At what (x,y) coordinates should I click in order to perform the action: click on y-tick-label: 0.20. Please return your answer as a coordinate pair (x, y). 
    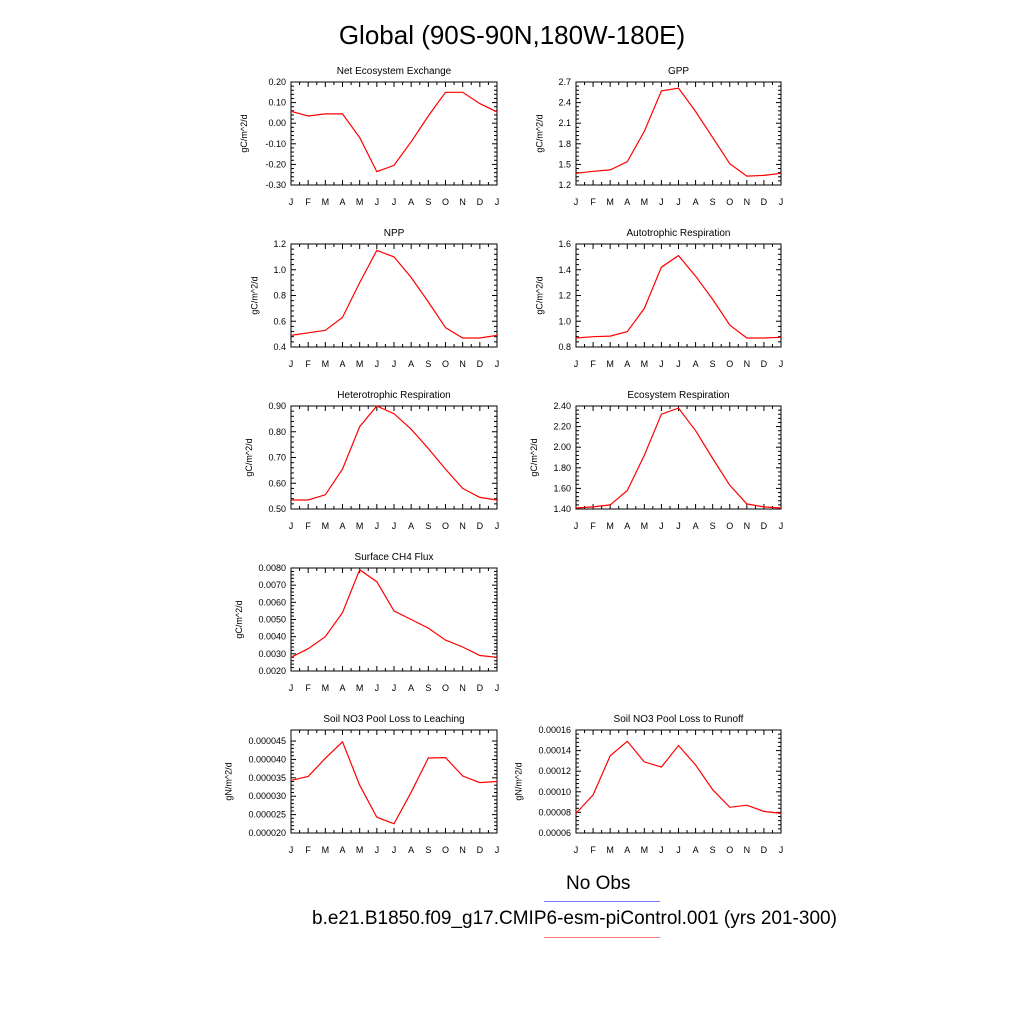
    Looking at the image, I should click on (277, 82).